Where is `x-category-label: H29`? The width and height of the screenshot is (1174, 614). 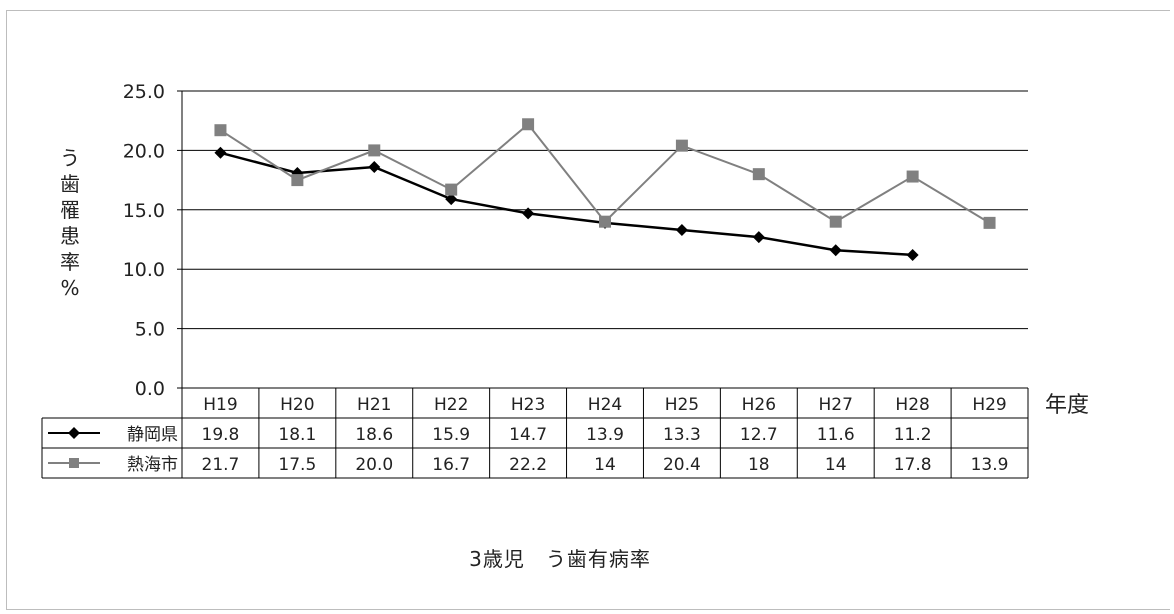
x-category-label: H29 is located at coordinates (989, 405).